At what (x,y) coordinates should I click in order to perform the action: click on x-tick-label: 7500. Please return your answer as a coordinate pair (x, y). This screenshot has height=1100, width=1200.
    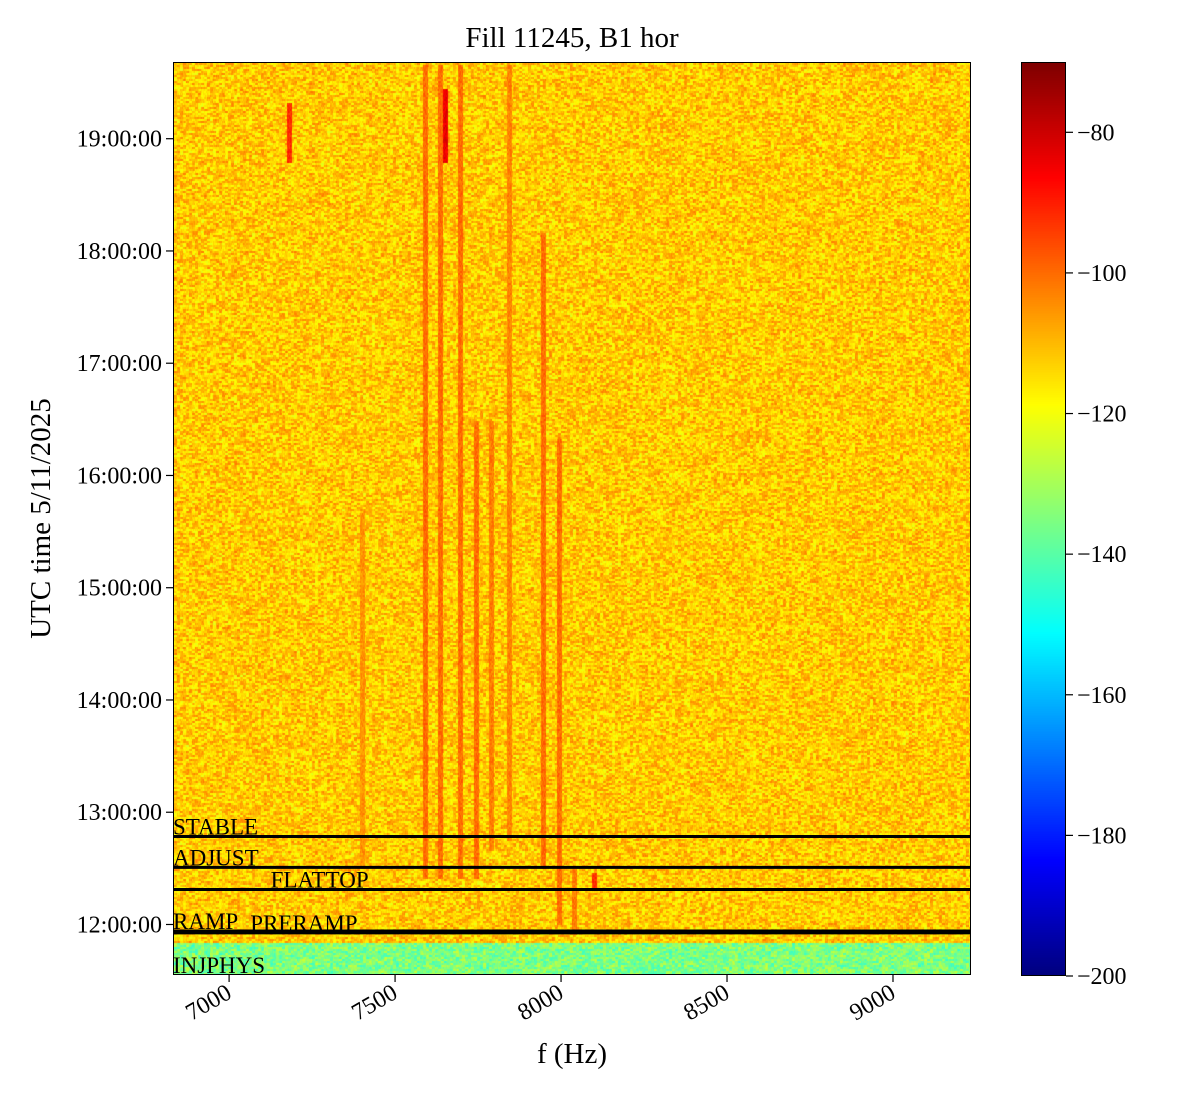
    Looking at the image, I should click on (375, 1003).